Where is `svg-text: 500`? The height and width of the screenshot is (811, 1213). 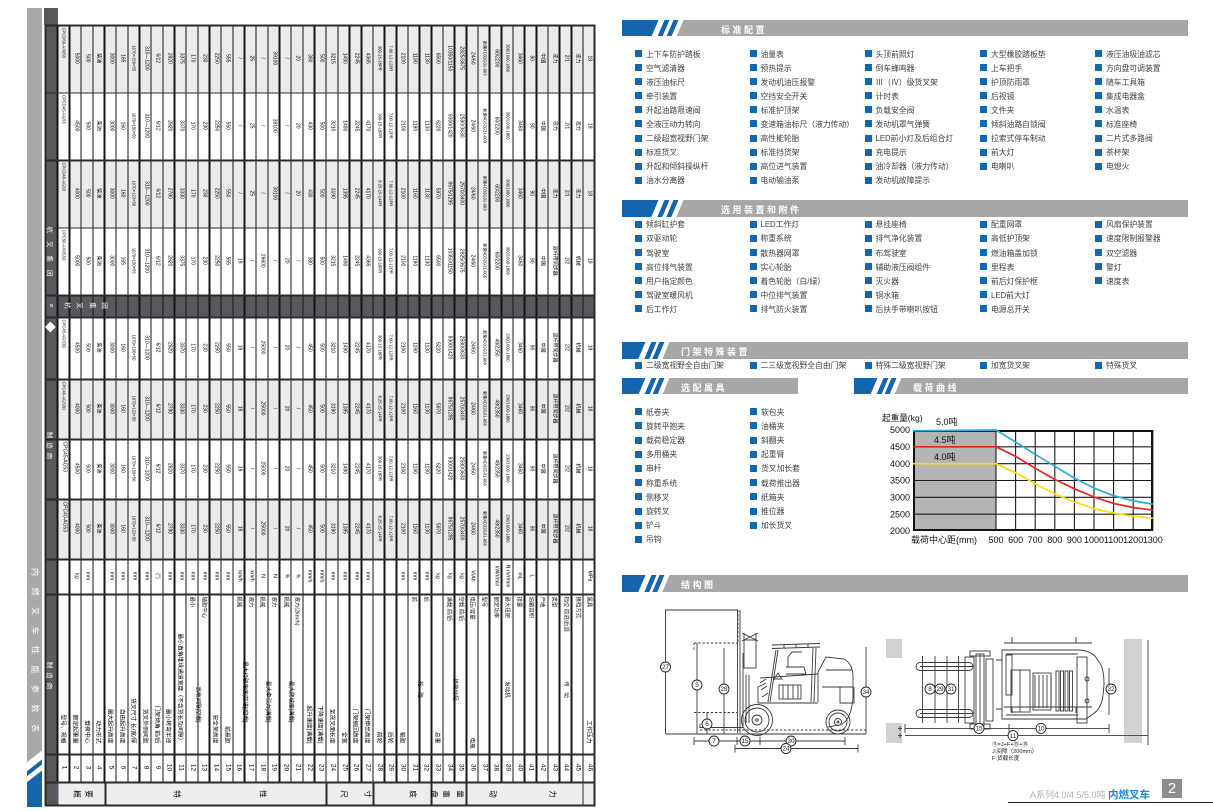 svg-text: 500 is located at coordinates (995, 540).